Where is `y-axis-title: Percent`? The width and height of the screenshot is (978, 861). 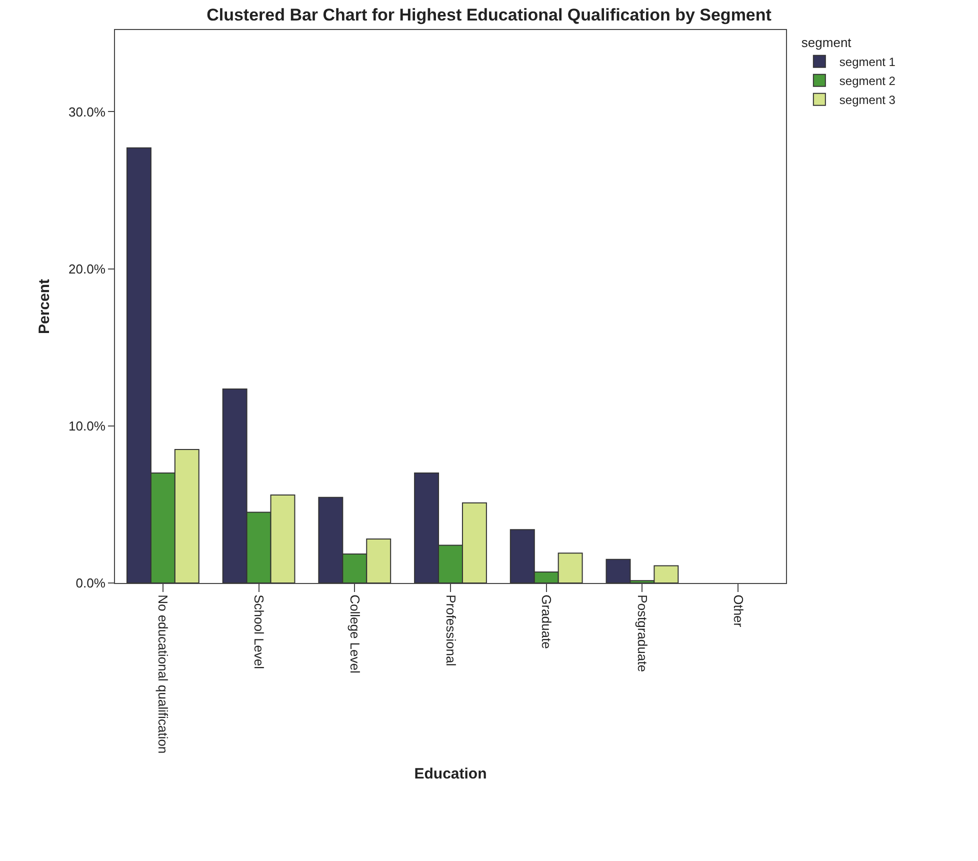
y-axis-title: Percent is located at coordinates (44, 306).